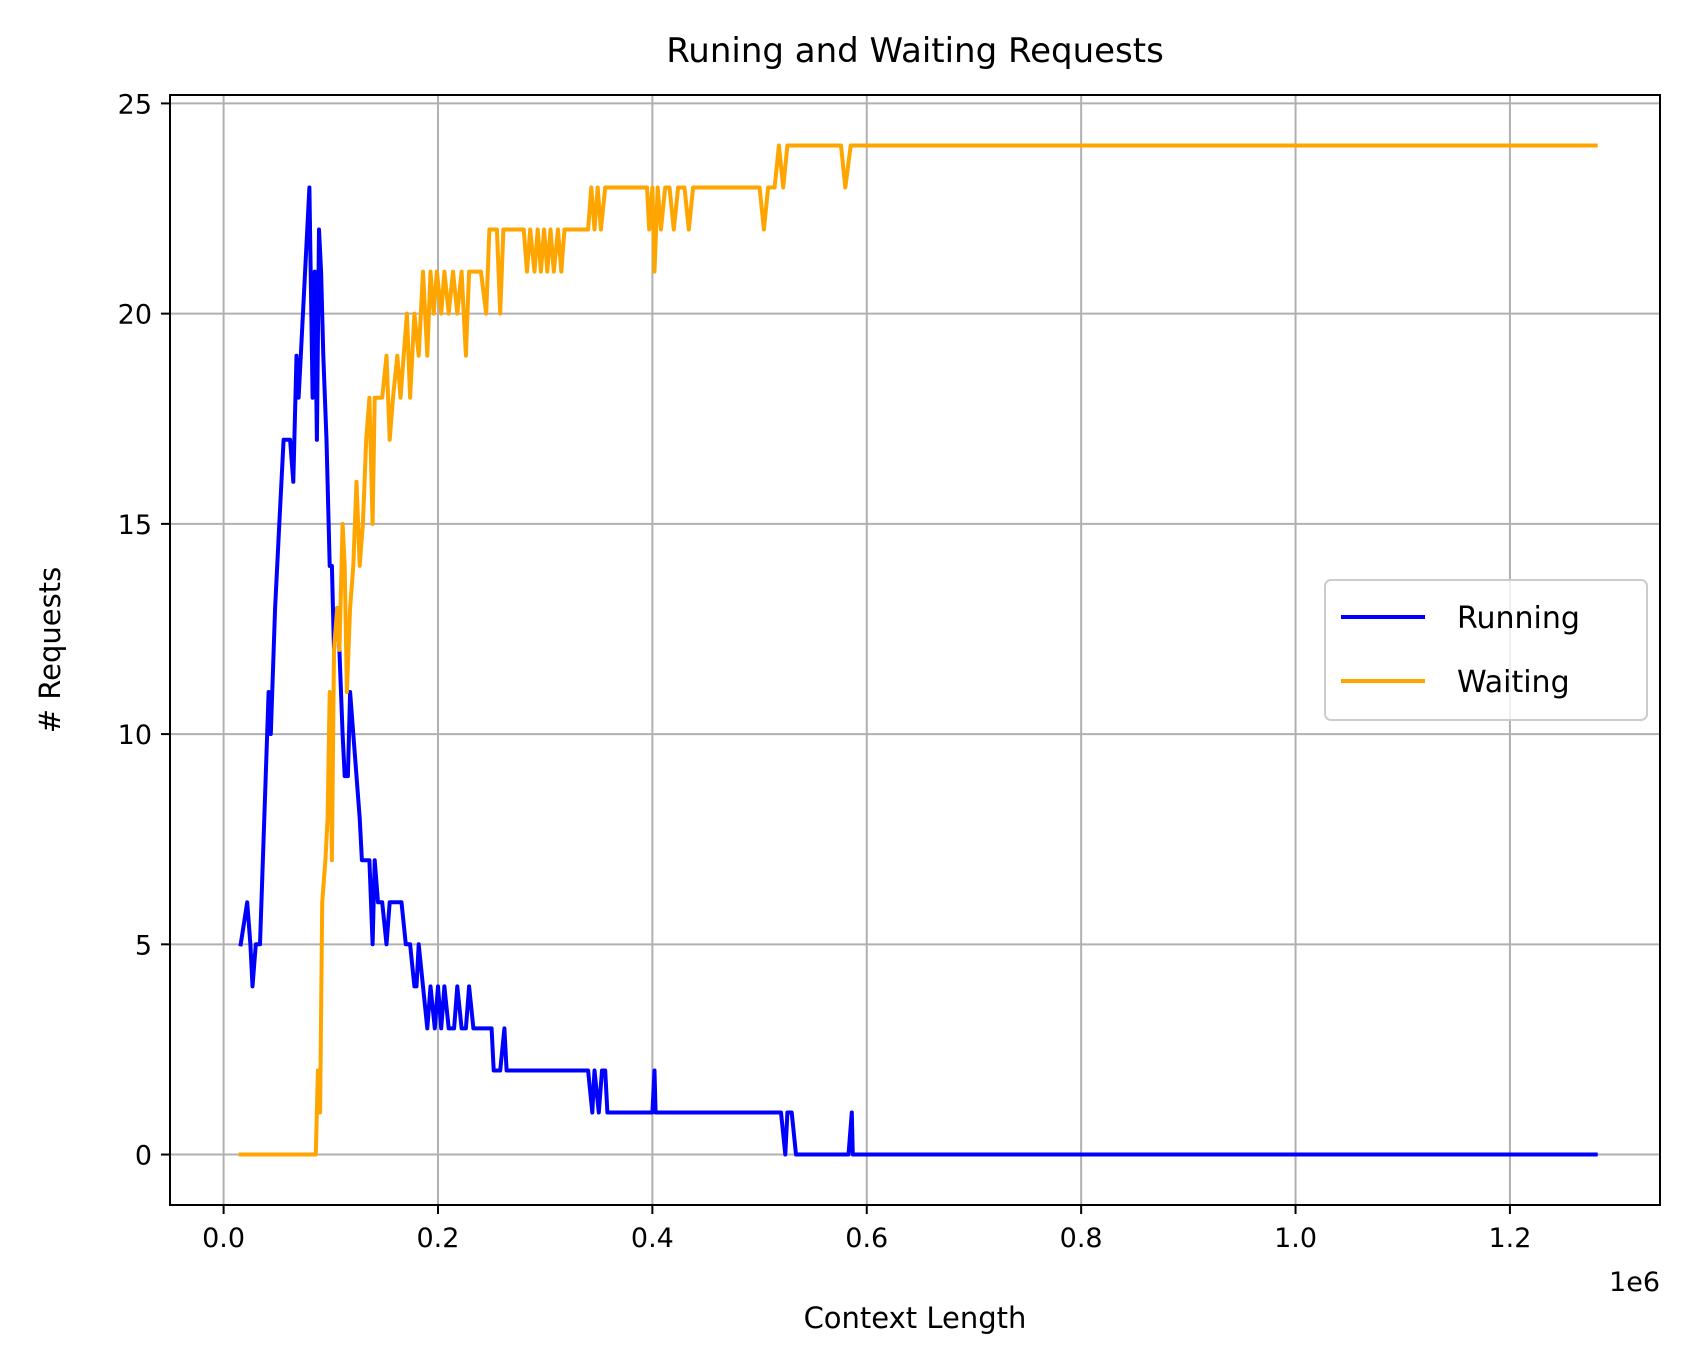 This screenshot has width=1688, height=1361. I want to click on x-tick-label: 0.0, so click(223, 1238).